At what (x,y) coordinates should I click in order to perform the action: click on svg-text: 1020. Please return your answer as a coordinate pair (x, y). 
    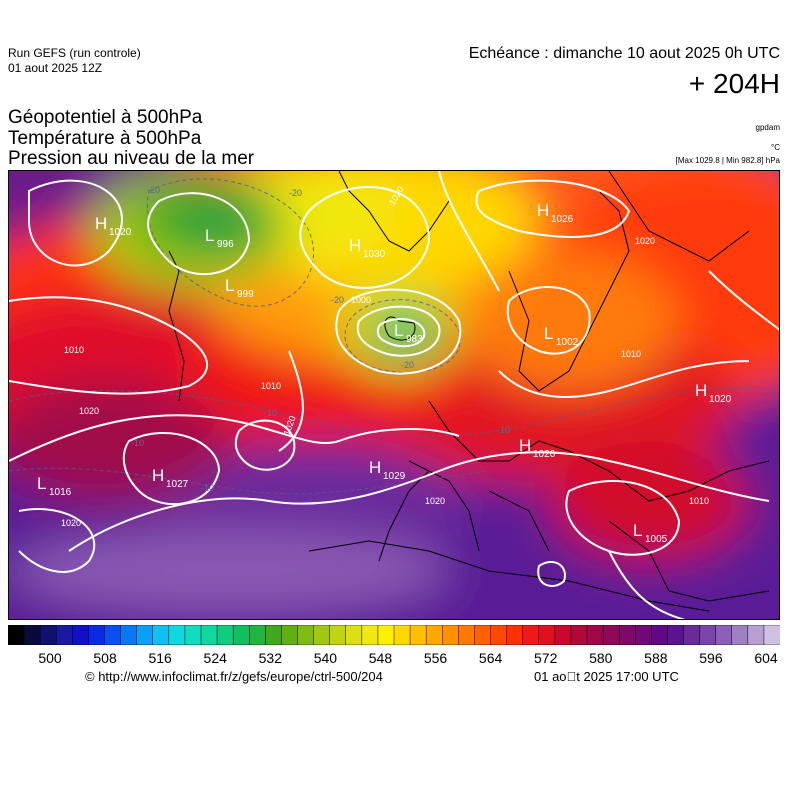
    Looking at the image, I should click on (120, 232).